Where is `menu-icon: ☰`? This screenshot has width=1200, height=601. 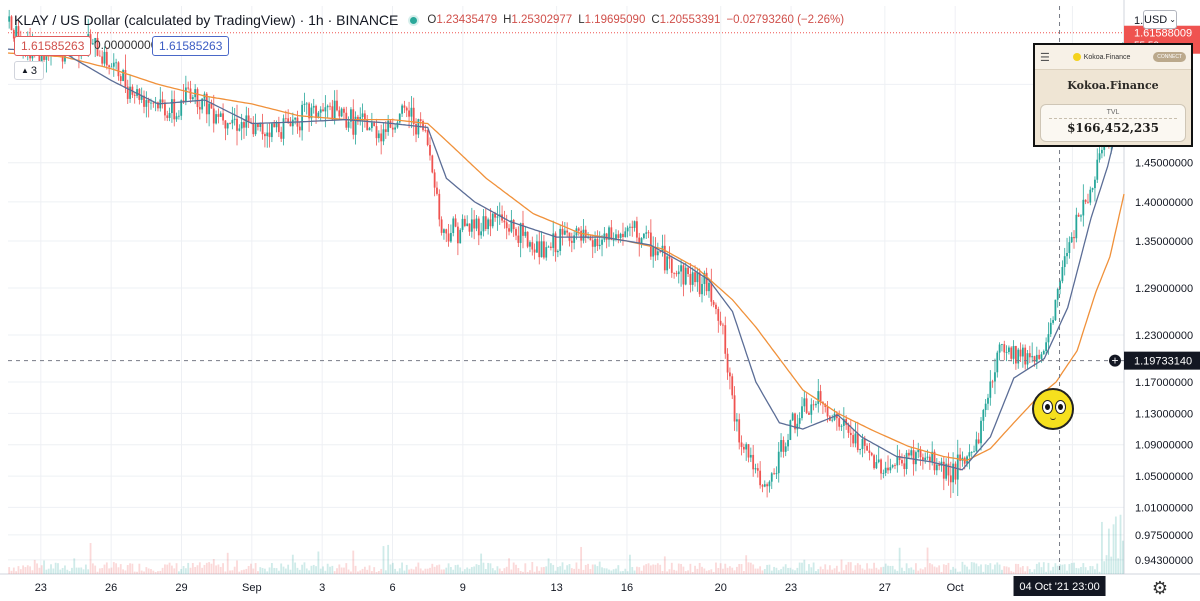 menu-icon: ☰ is located at coordinates (1045, 57).